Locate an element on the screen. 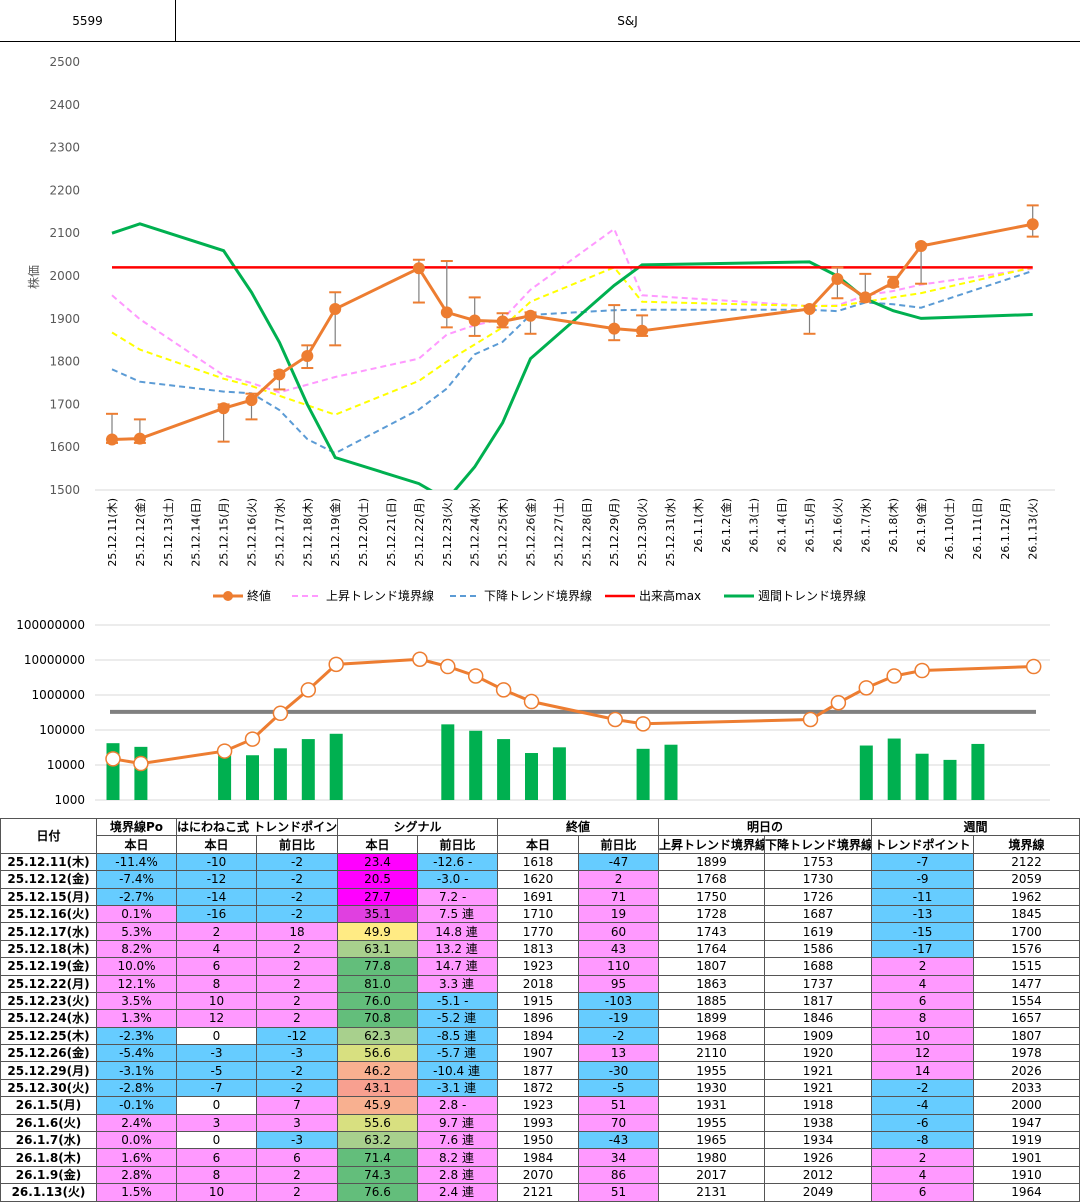  cell-up-line: 1980 is located at coordinates (712, 1157).